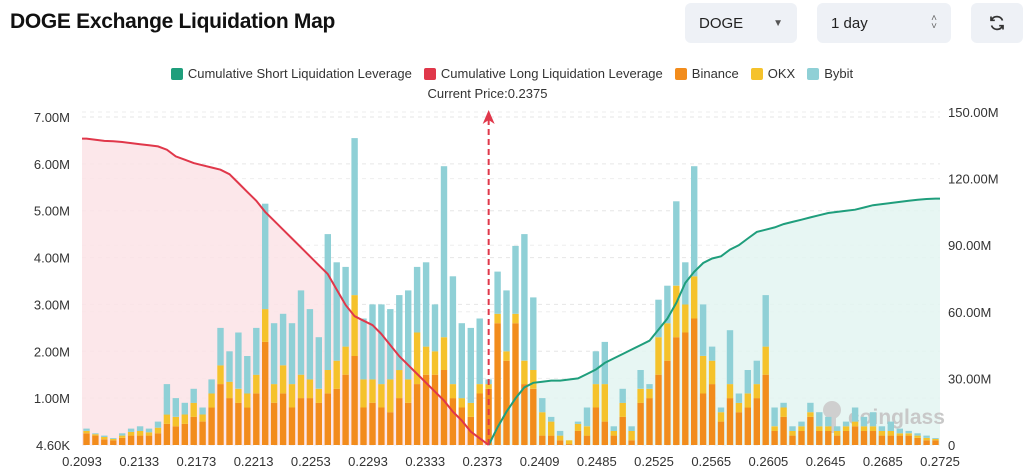 The width and height of the screenshot is (1024, 476). I want to click on symbol-select: DOGE ▼, so click(741, 23).